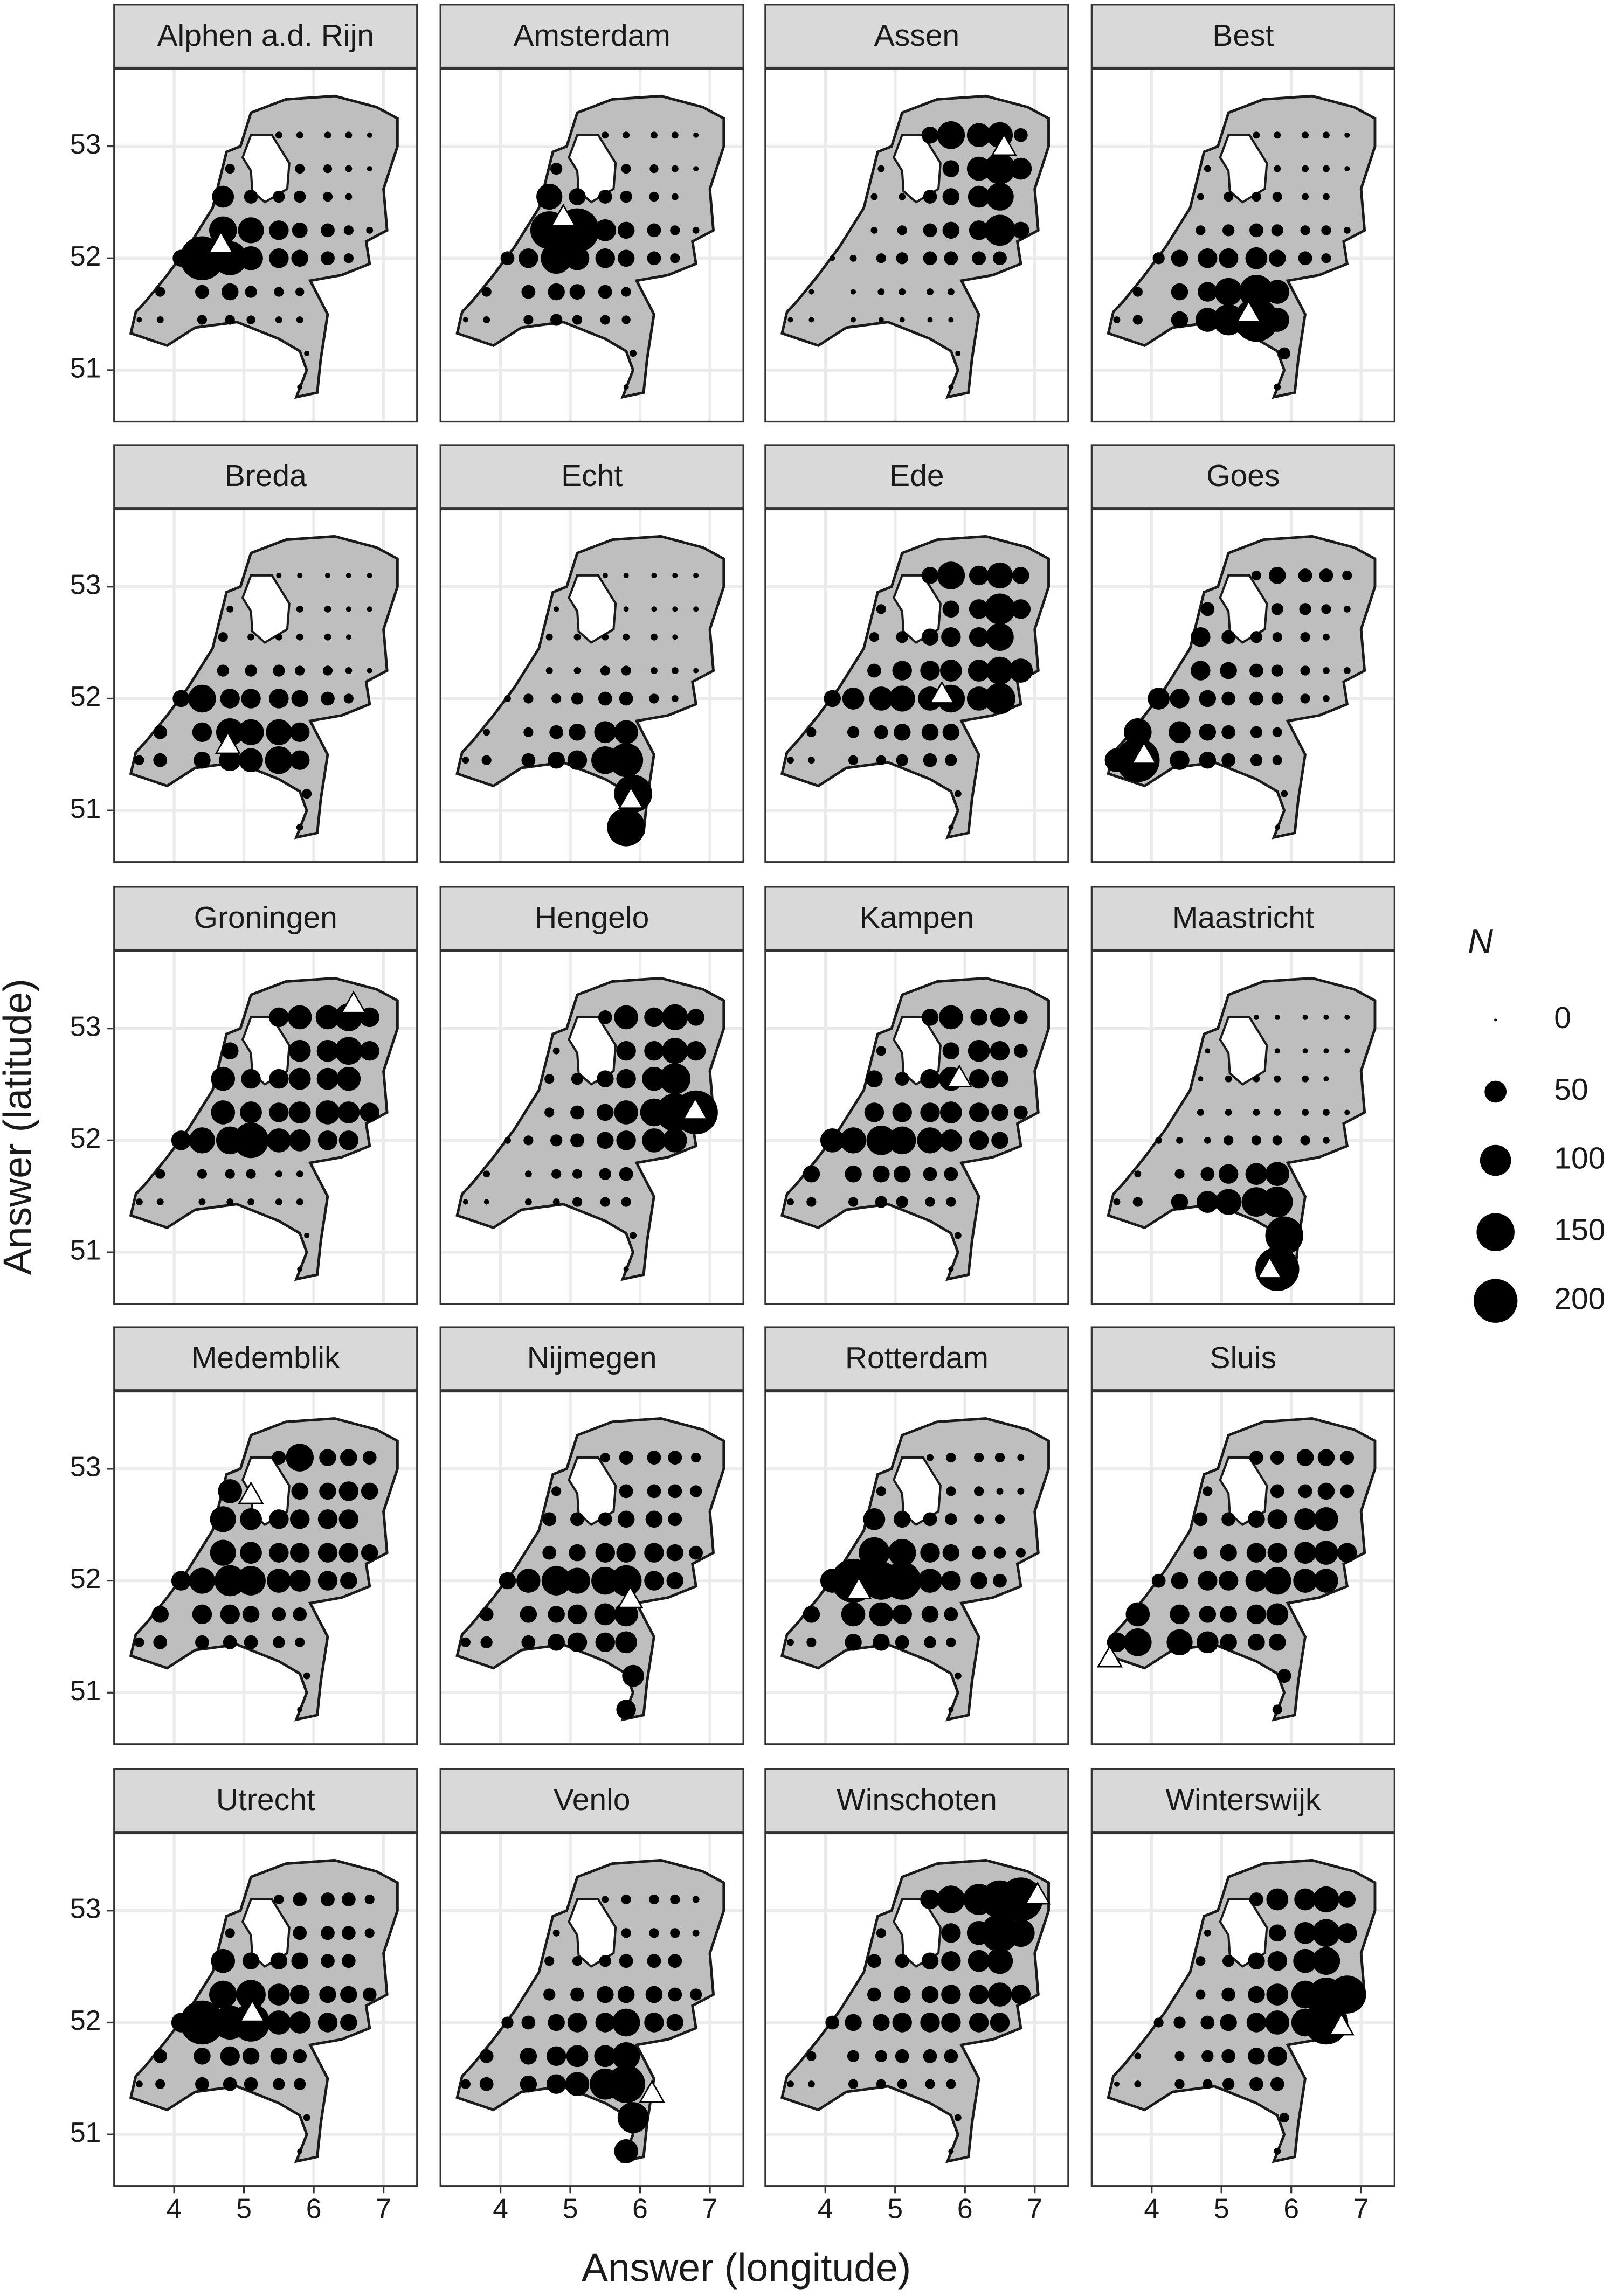  What do you see at coordinates (916, 1535) in the screenshot?
I see `panel: Rotterdam` at bounding box center [916, 1535].